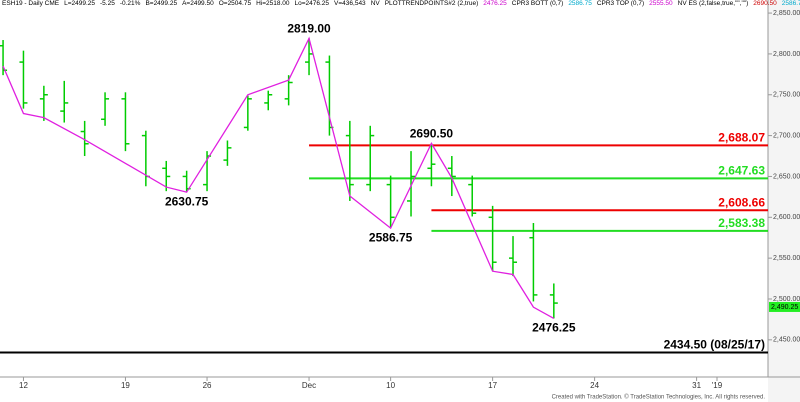 The width and height of the screenshot is (800, 402). I want to click on header-item: B=2499.25, so click(161, 3).